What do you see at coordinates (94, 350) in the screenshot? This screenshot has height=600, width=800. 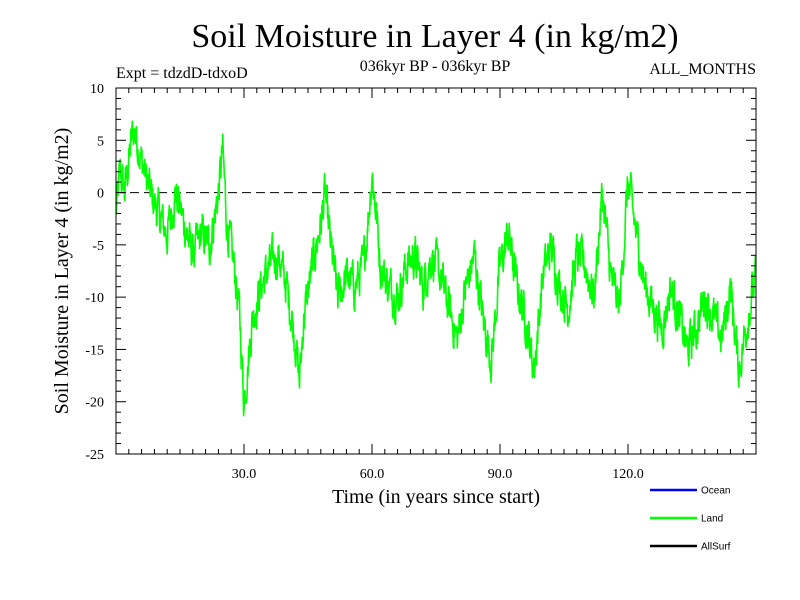 I see `y-tick-label: -15` at bounding box center [94, 350].